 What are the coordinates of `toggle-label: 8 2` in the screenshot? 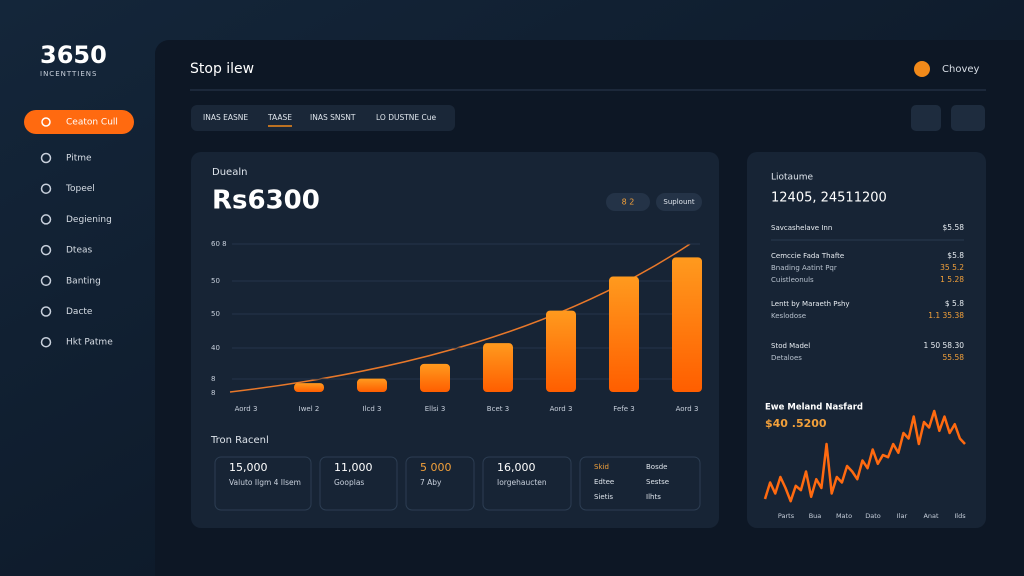 It's located at (628, 202).